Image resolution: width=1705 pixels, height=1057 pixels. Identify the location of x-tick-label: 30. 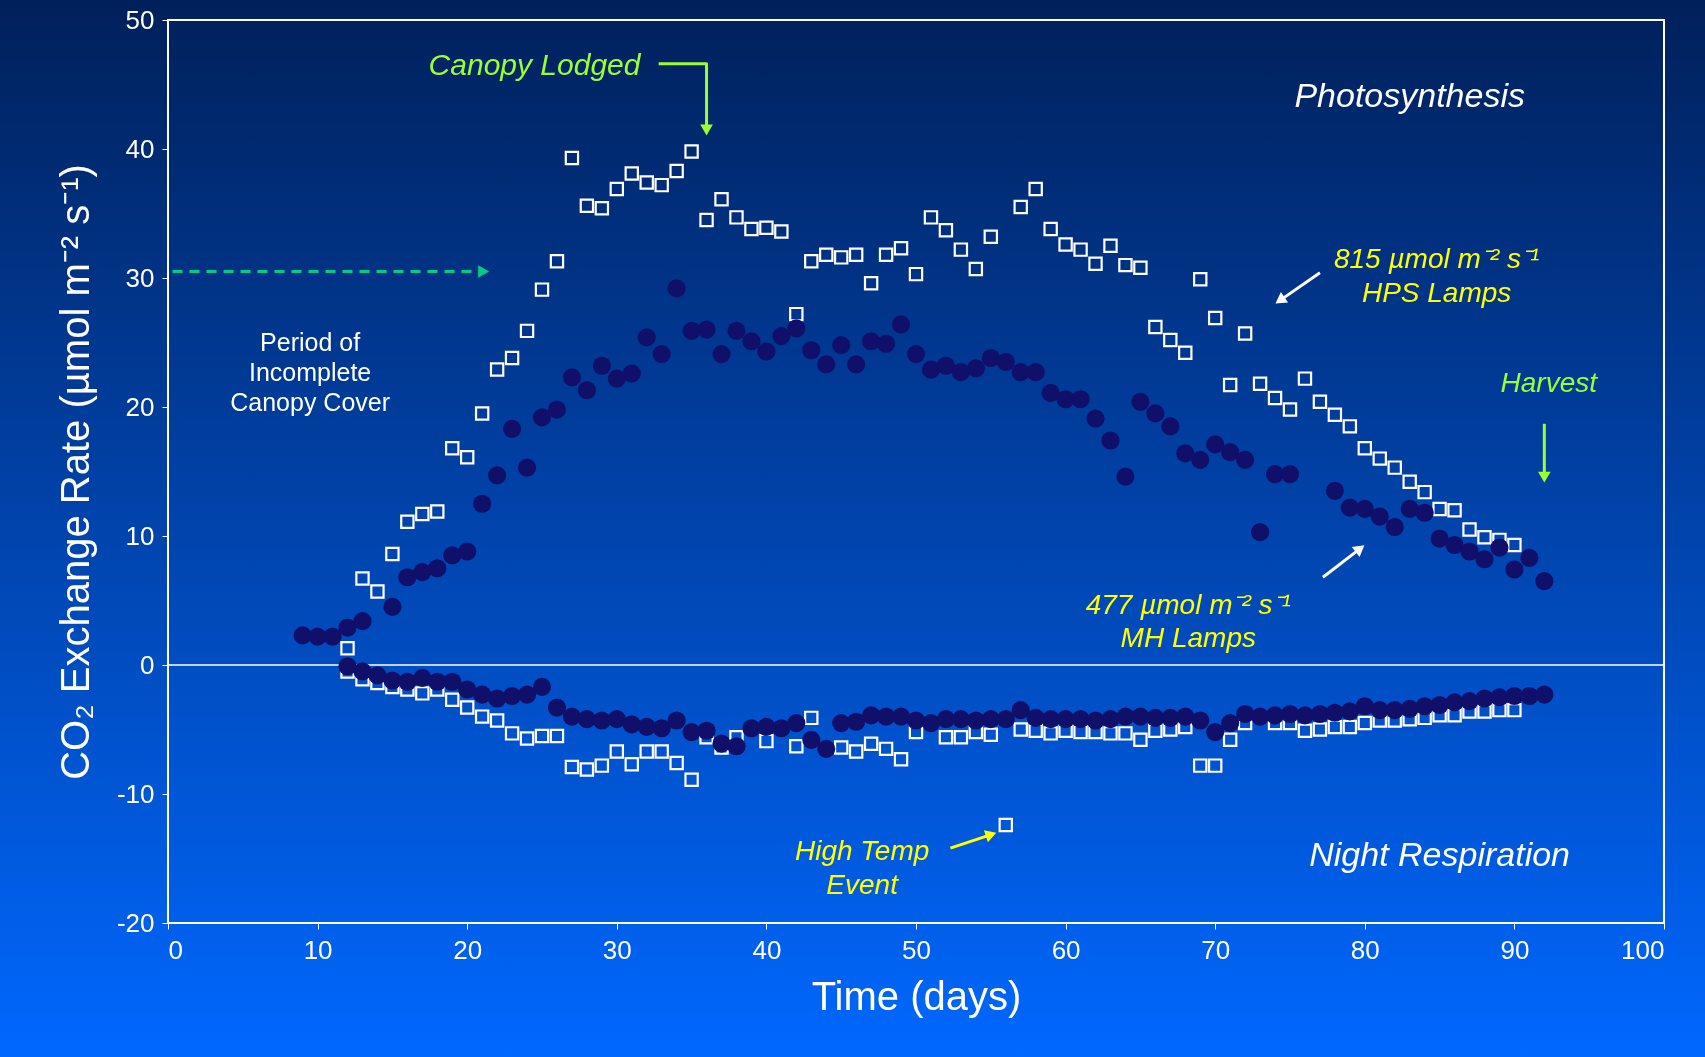
(617, 949).